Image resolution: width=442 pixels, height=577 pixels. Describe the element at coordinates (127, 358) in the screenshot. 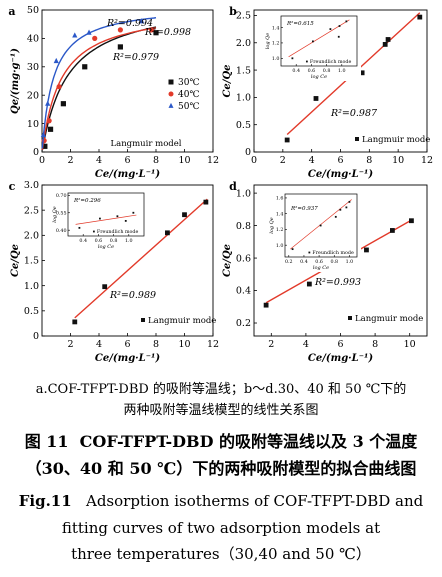

I see `panel-c-x-axis-label: Ce/(mg·L⁻¹)` at that location.